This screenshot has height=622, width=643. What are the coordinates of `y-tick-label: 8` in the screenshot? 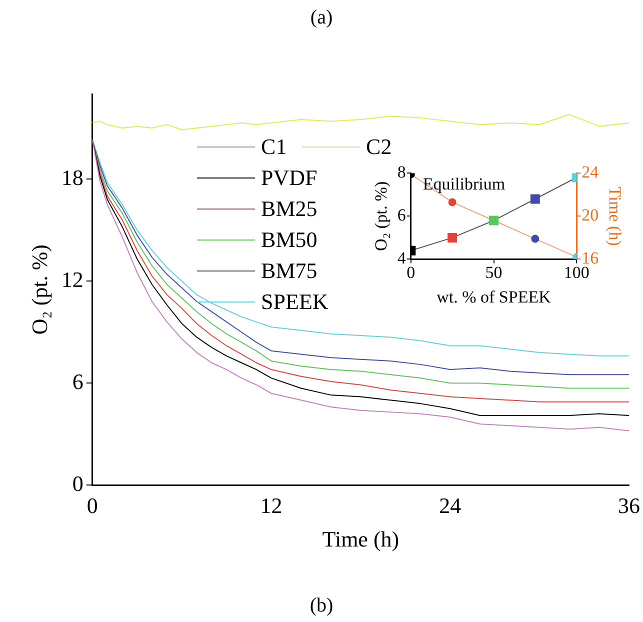 It's located at (401, 172).